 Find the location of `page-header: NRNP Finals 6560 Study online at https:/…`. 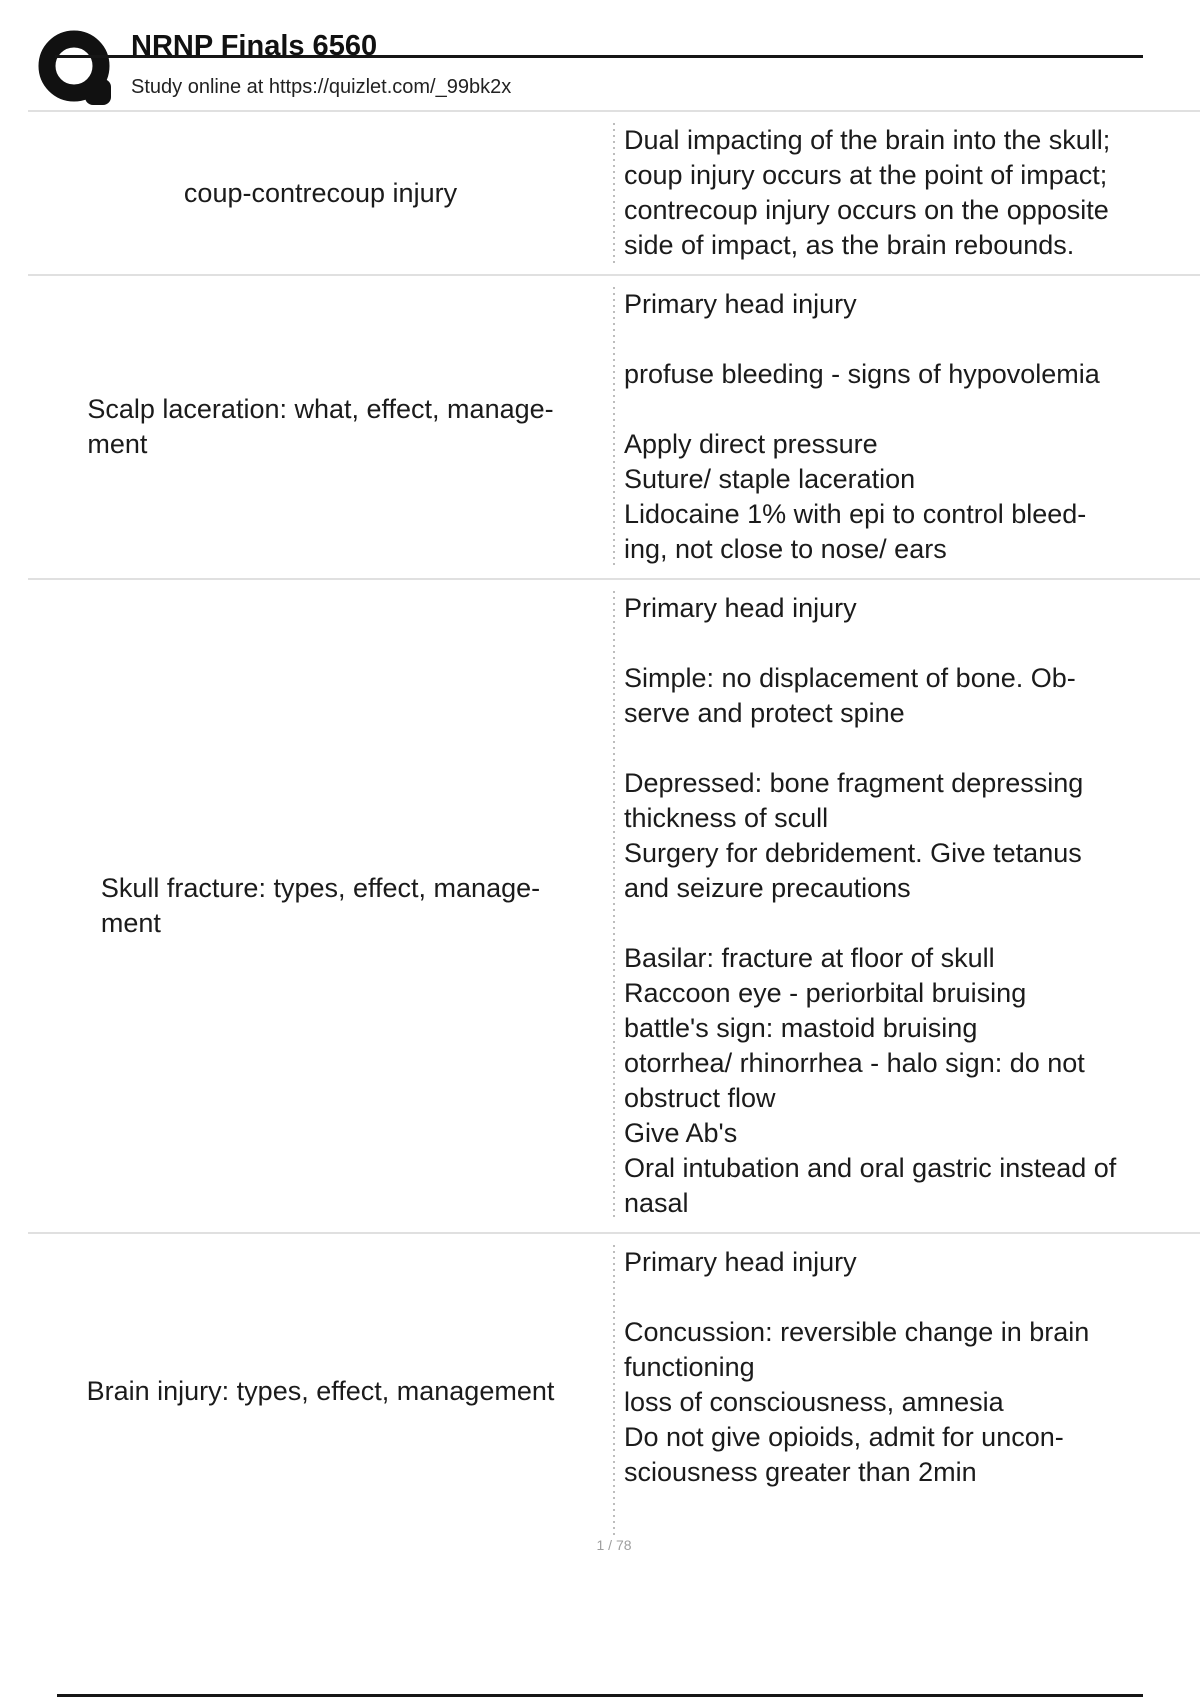

page-header: NRNP Finals 6560 Study online at https:/… is located at coordinates (600, 56).